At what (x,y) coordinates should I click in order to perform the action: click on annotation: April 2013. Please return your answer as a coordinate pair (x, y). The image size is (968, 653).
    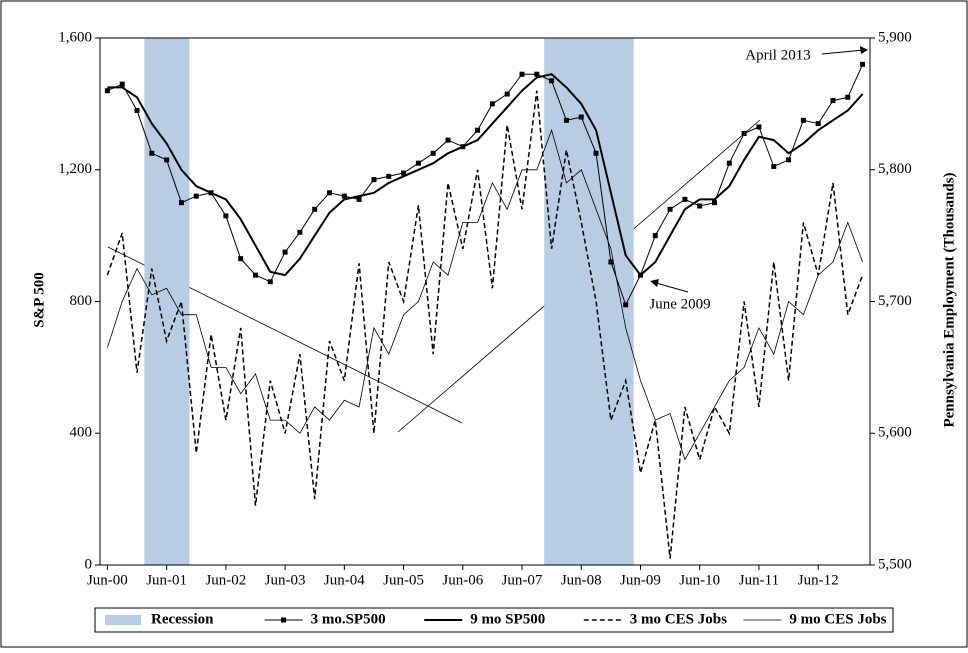
    Looking at the image, I should click on (777, 55).